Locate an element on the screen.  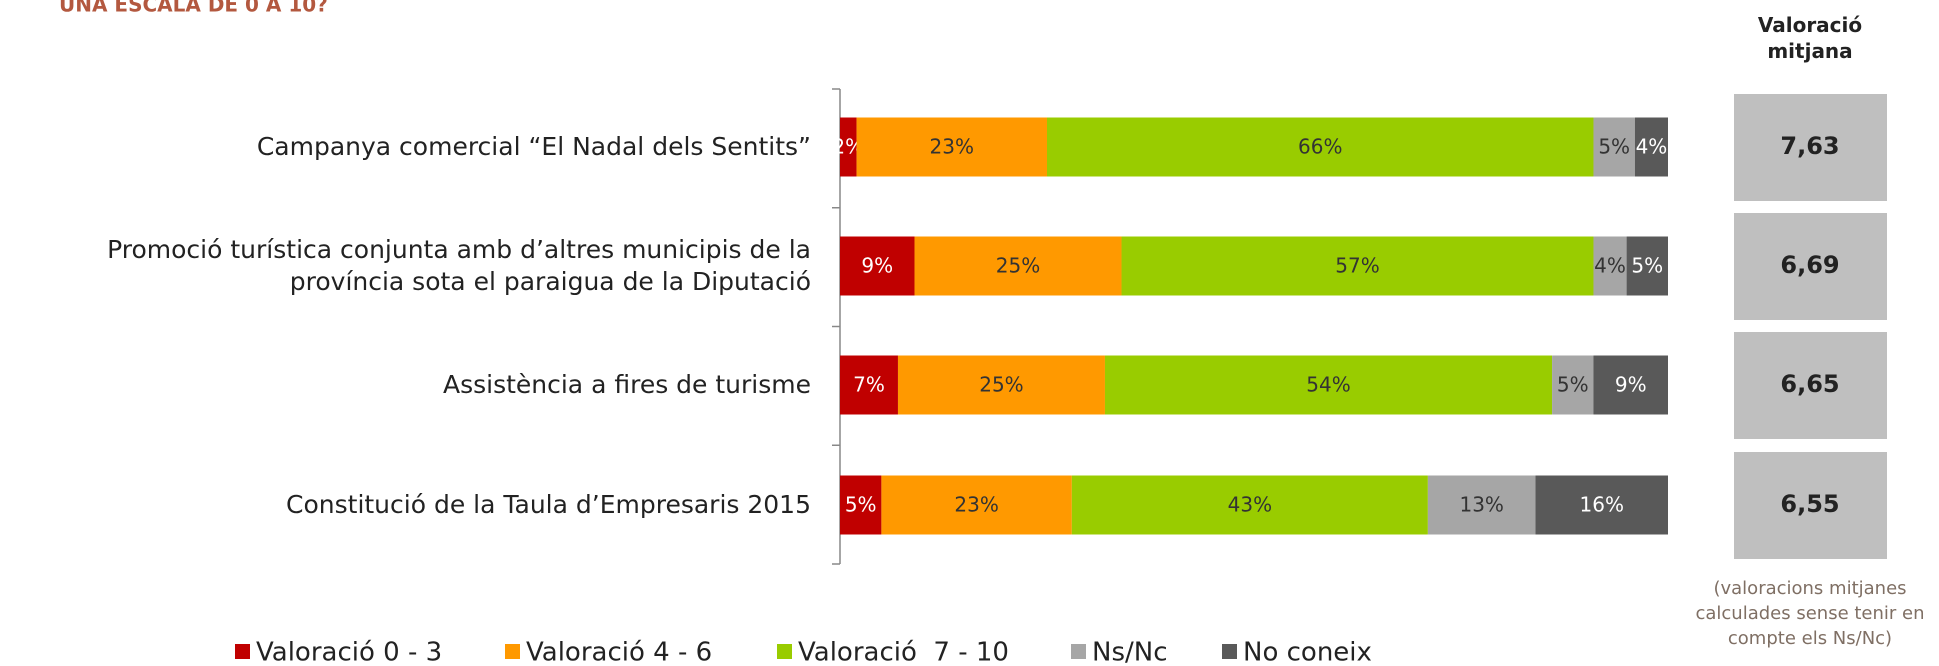
data-label: 43% is located at coordinates (1250, 505).